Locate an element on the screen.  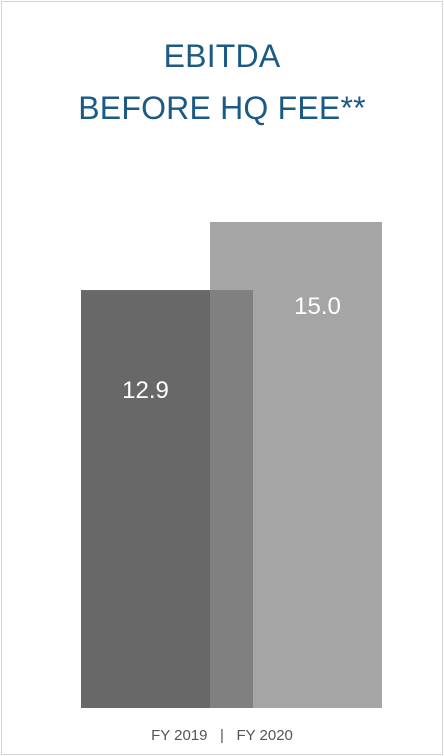
bar-overlap is located at coordinates (231, 499).